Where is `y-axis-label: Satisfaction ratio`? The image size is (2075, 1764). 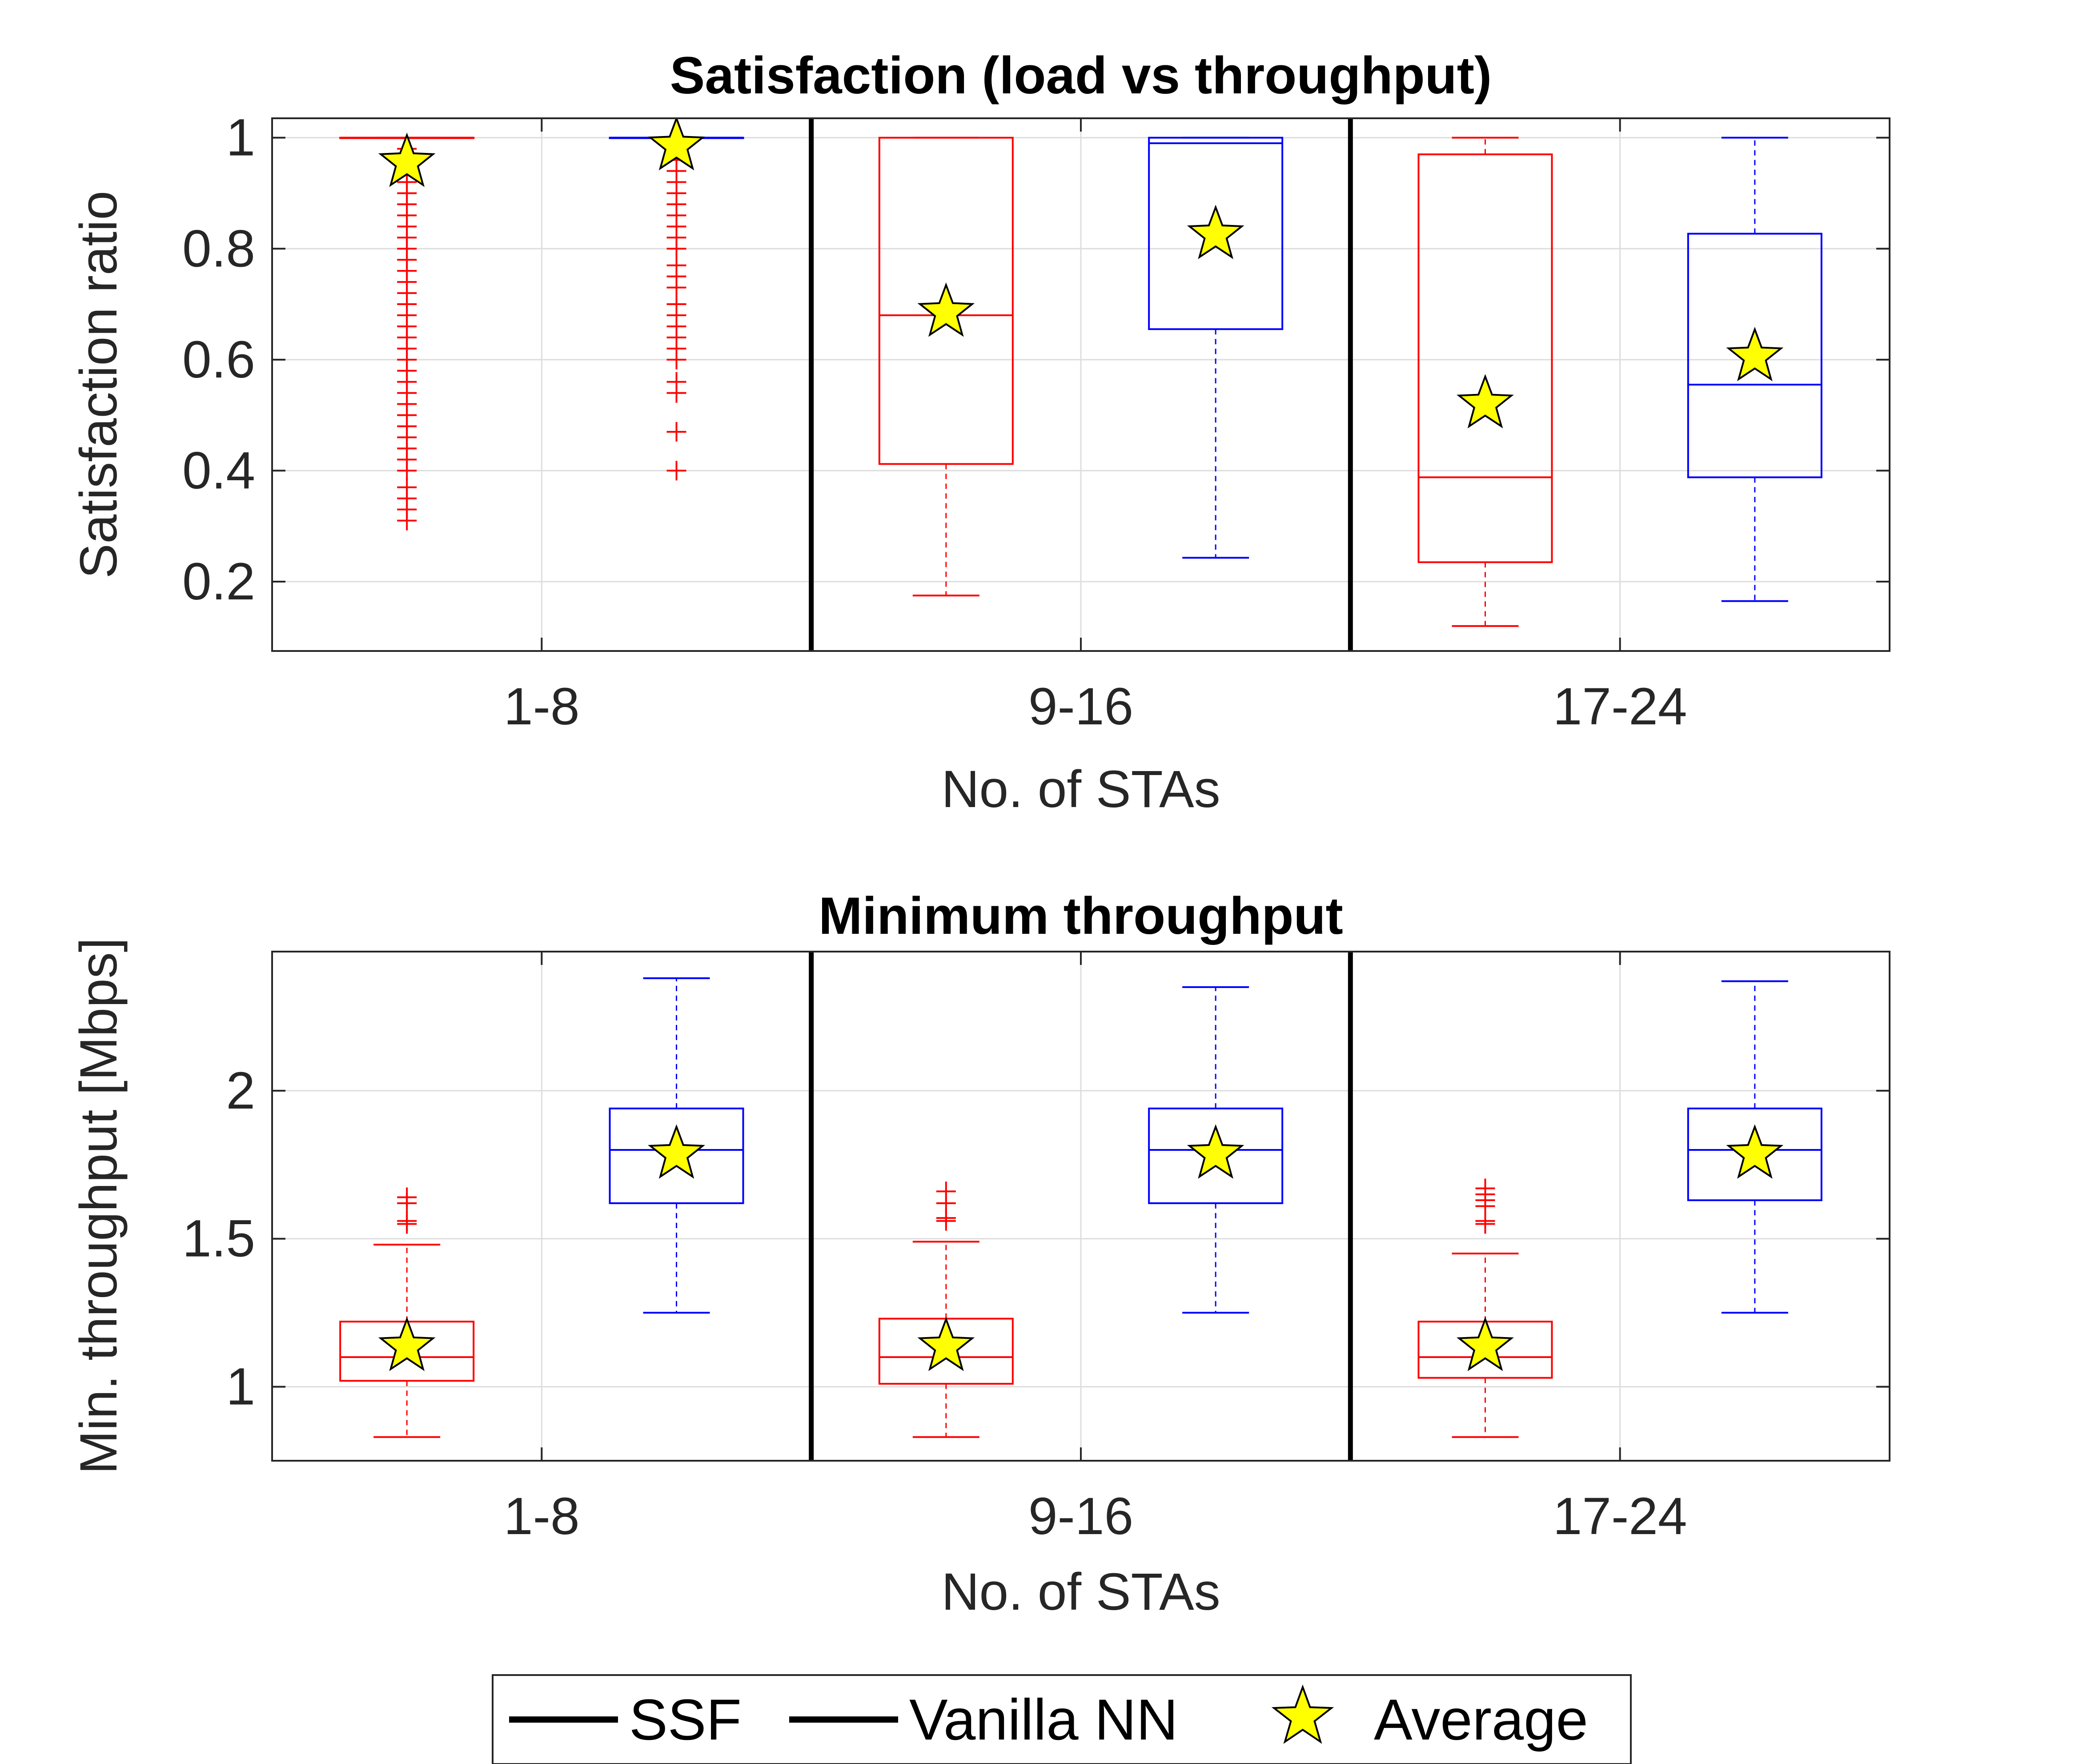
y-axis-label: Satisfaction ratio is located at coordinates (98, 385).